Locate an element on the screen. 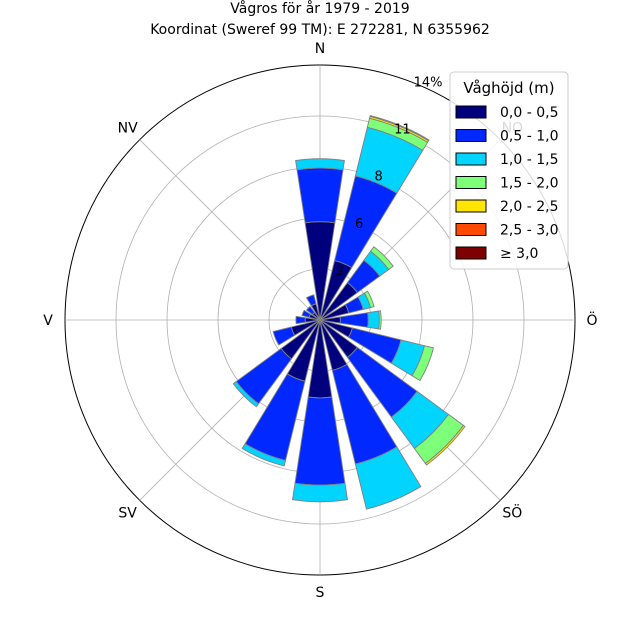  chart-title: Vågros för år 1979 - 2019 is located at coordinates (319, 8).